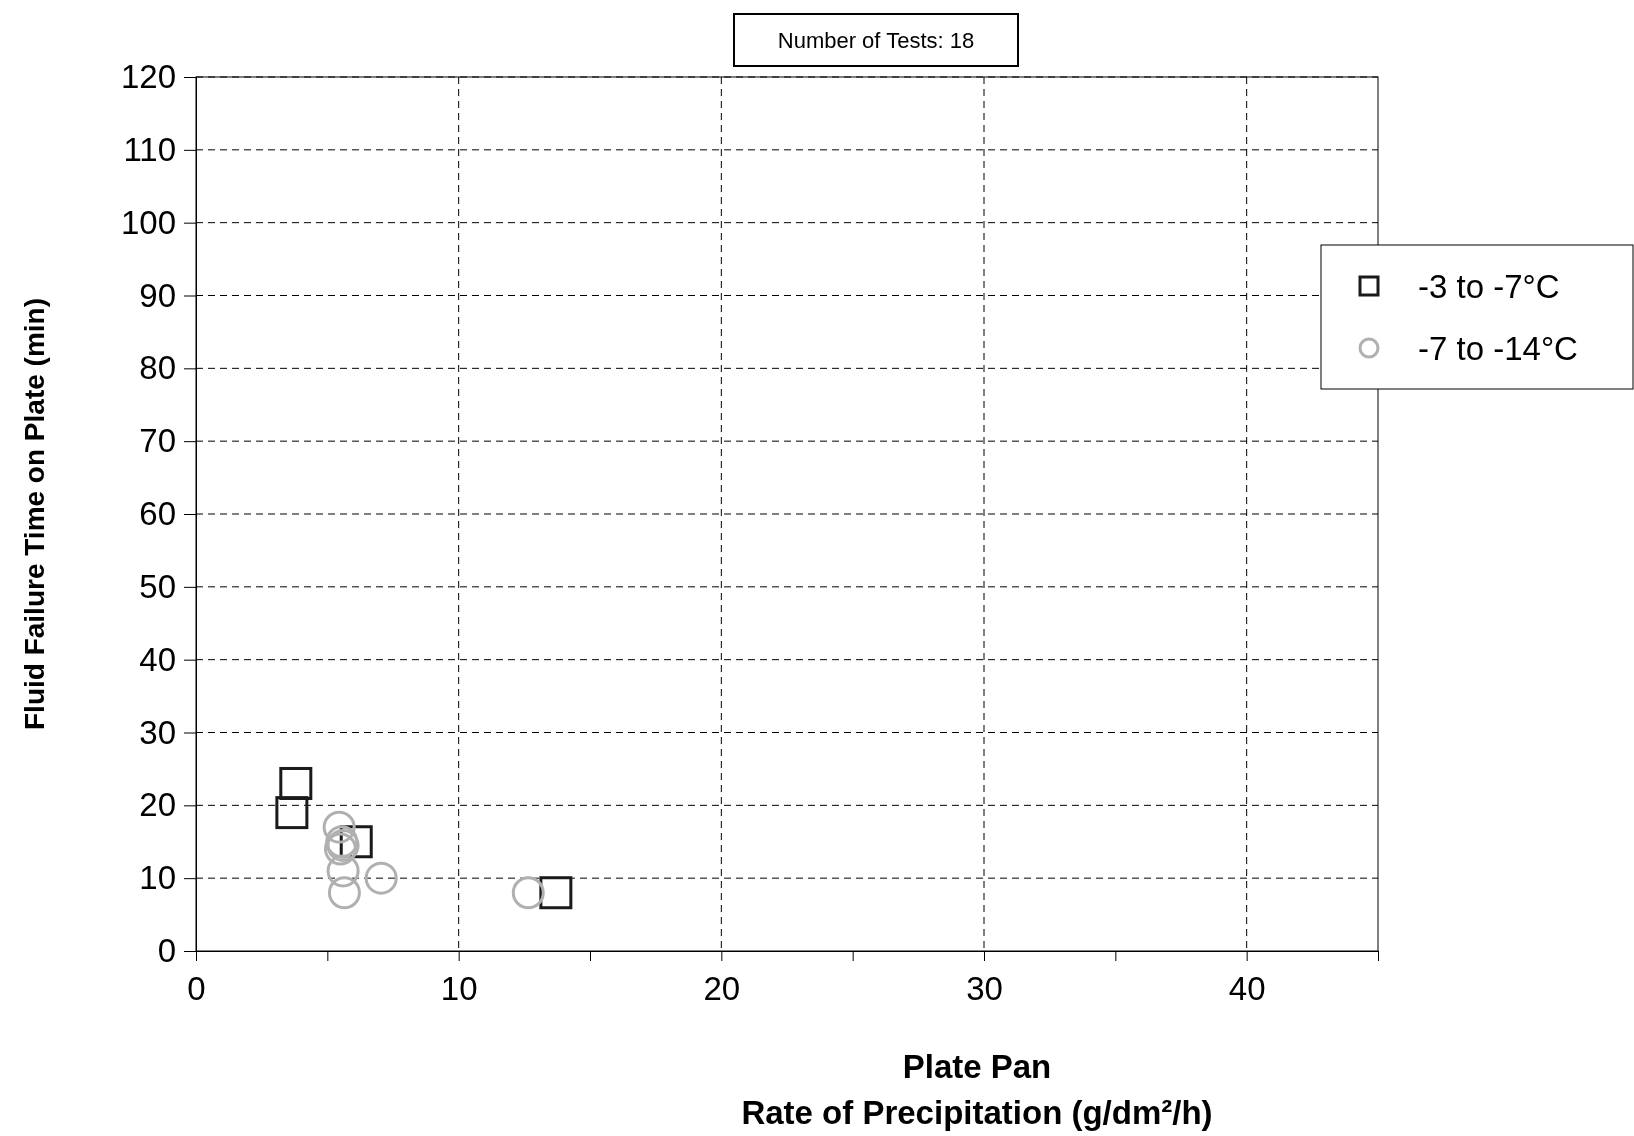 The image size is (1634, 1136). What do you see at coordinates (1498, 348) in the screenshot?
I see `legend-label: -7 to -14°C` at bounding box center [1498, 348].